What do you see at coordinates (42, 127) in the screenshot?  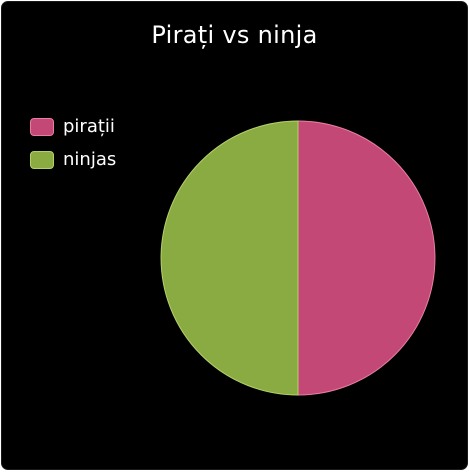 I see `legend-swatch-piratii` at bounding box center [42, 127].